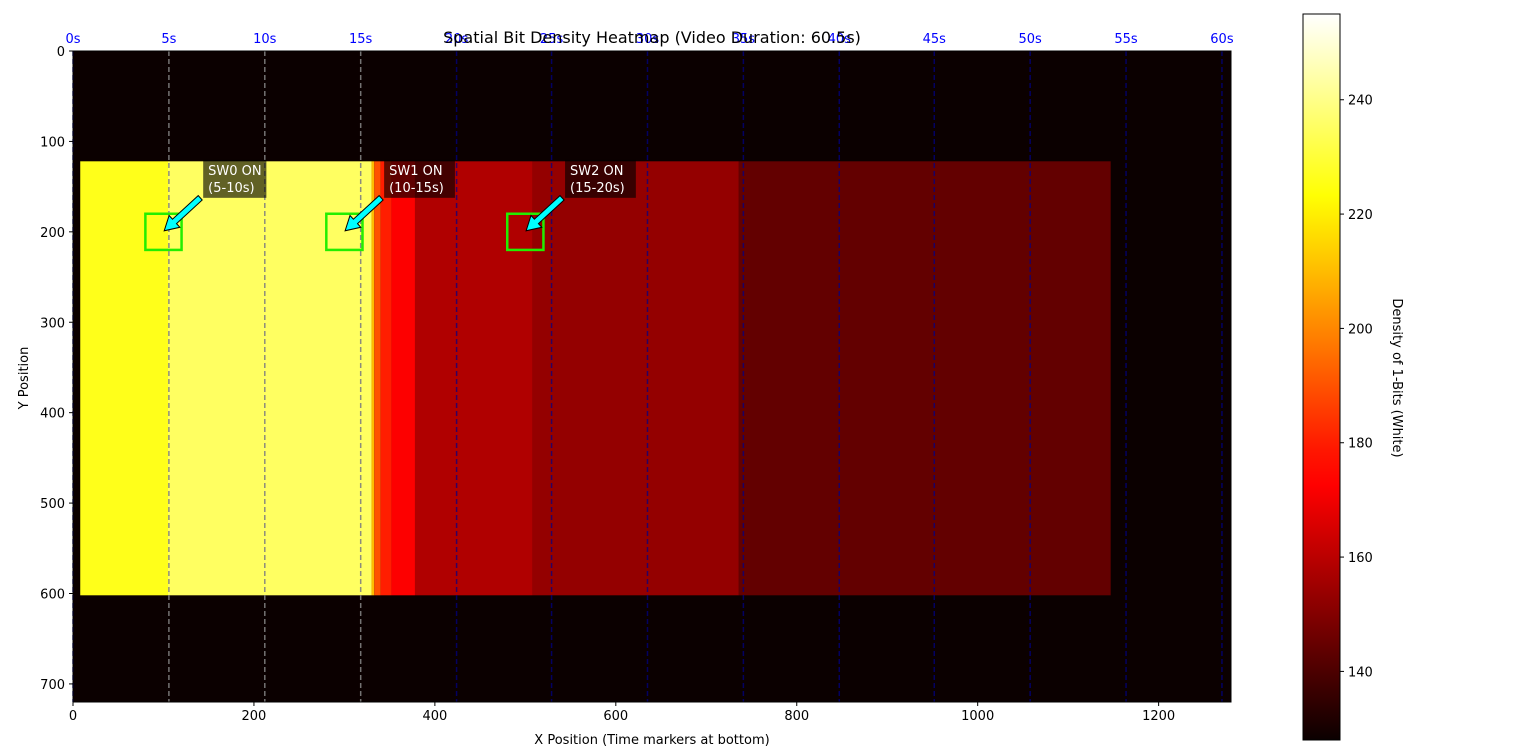 The image size is (1536, 754). Describe the element at coordinates (552, 39) in the screenshot. I see `time-marker-label: 25s` at that location.